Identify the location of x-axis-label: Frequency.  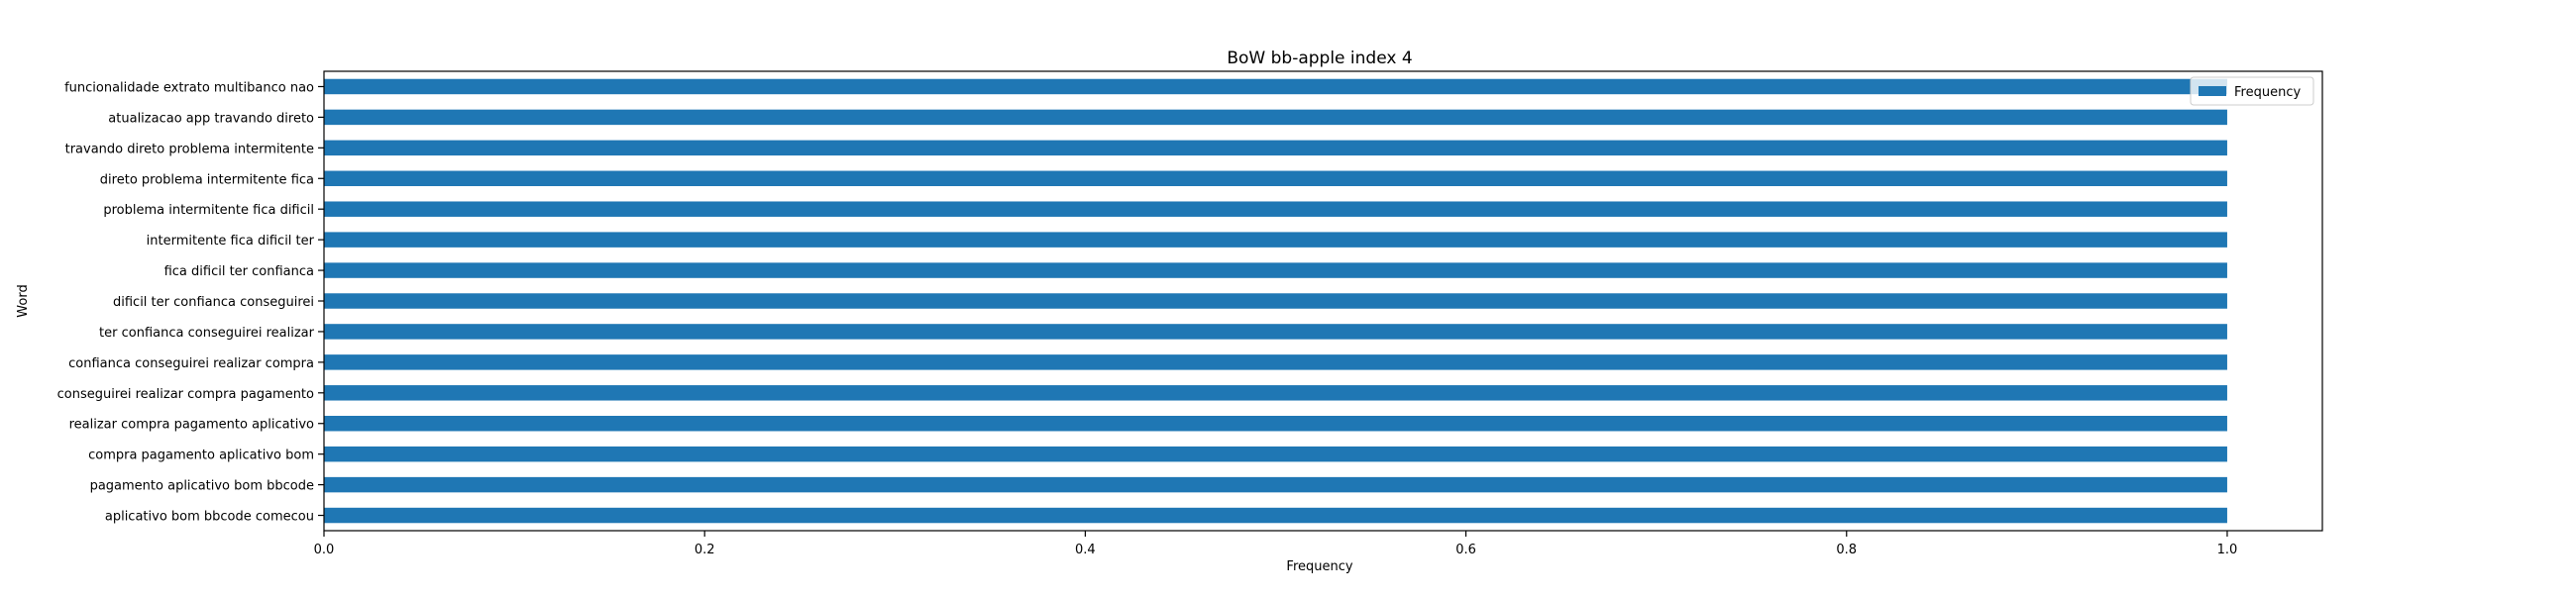
(1319, 566).